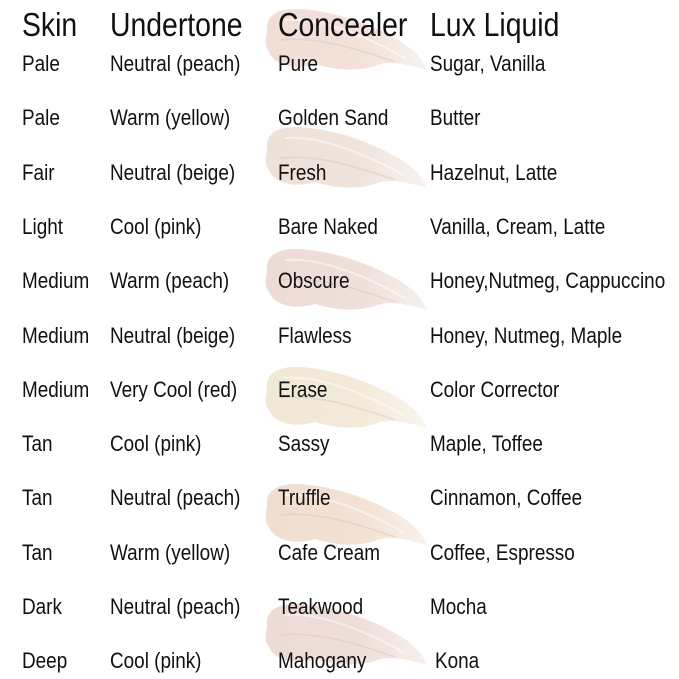  I want to click on cell-lux-liquid: Maple, Toffee, so click(486, 444).